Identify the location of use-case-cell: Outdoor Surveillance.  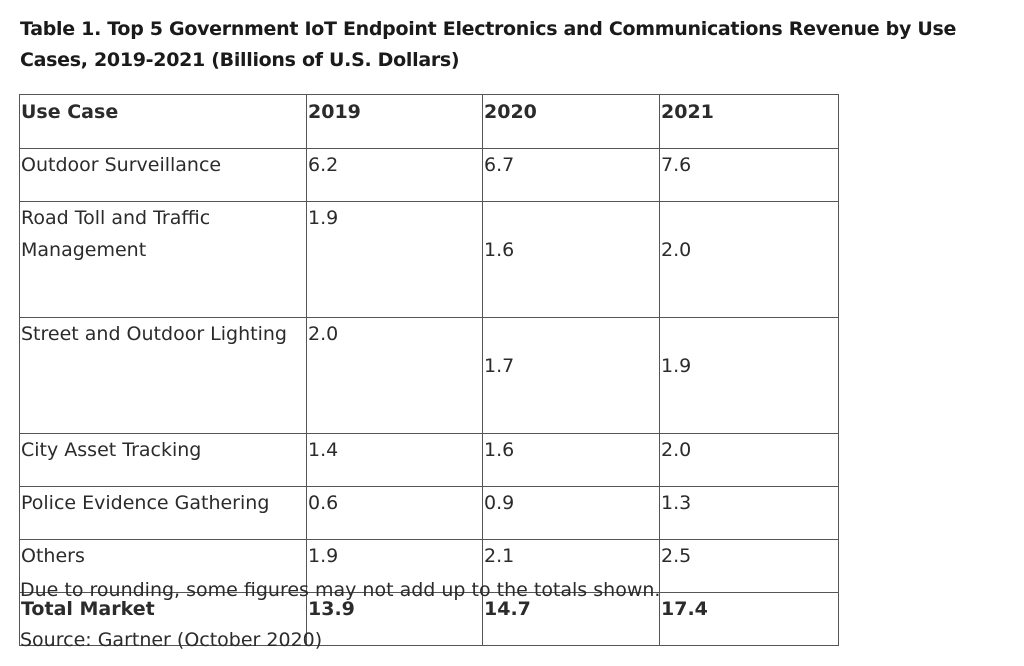
(163, 175).